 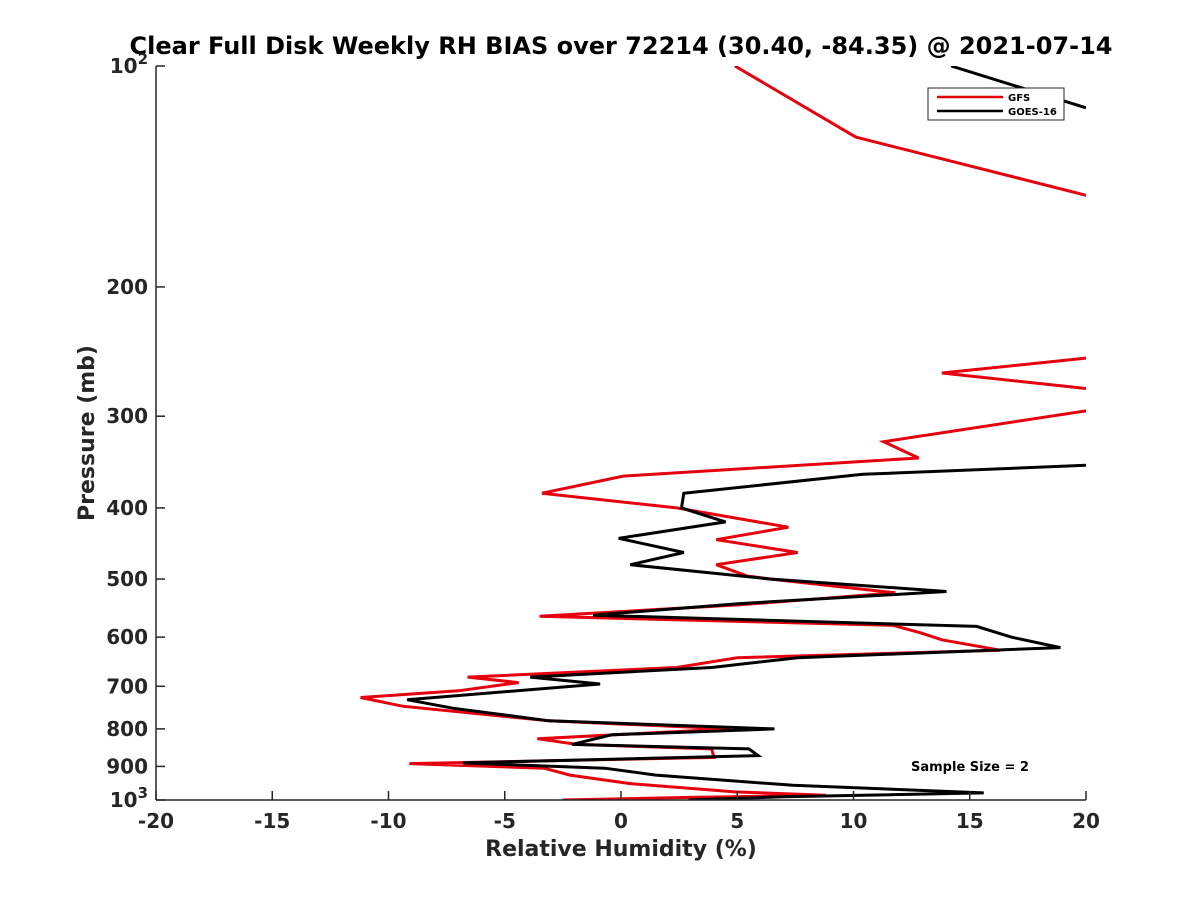 What do you see at coordinates (127, 579) in the screenshot?
I see `y-tick-label: 500` at bounding box center [127, 579].